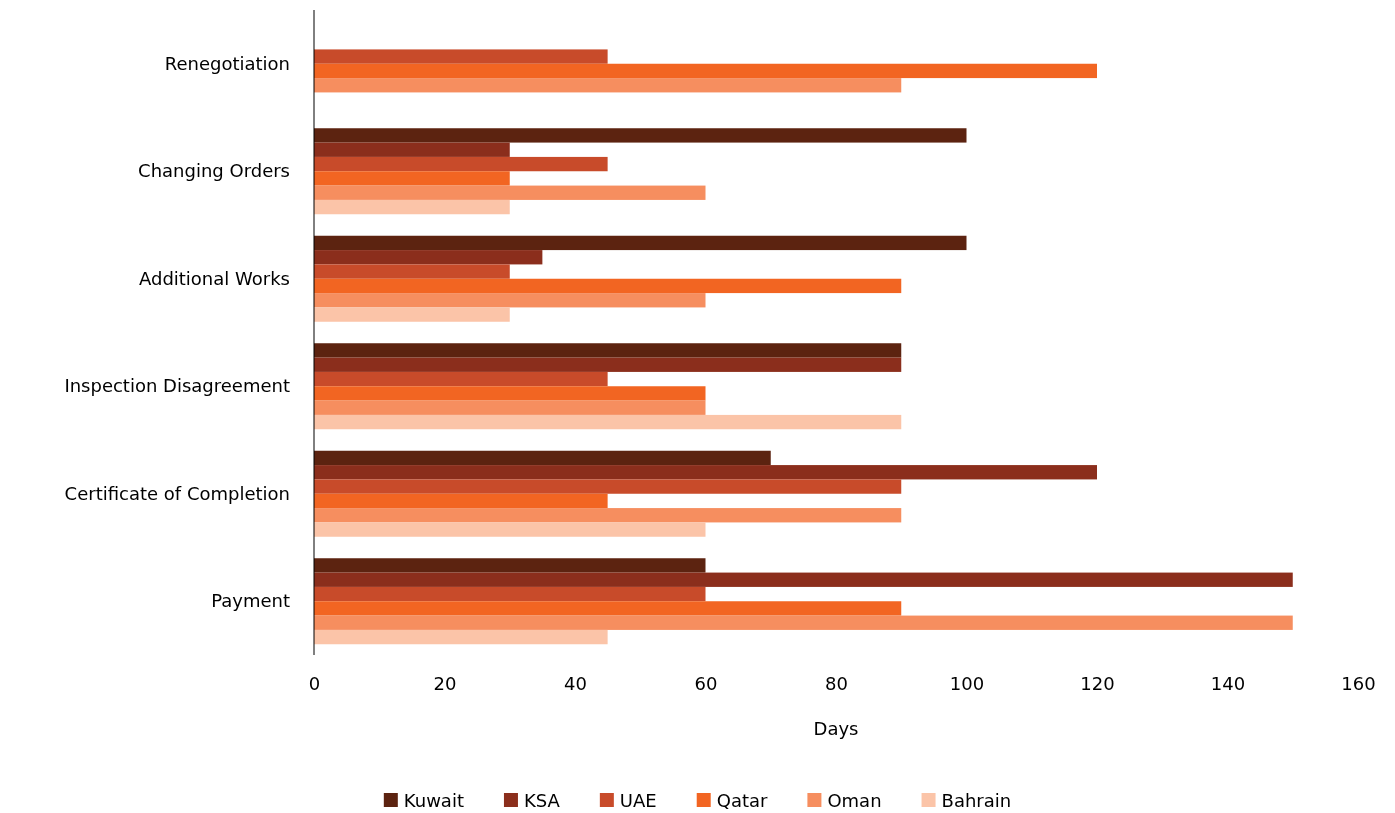 Image resolution: width=1395 pixels, height=813 pixels. What do you see at coordinates (706, 683) in the screenshot?
I see `x-tick-label: 60` at bounding box center [706, 683].